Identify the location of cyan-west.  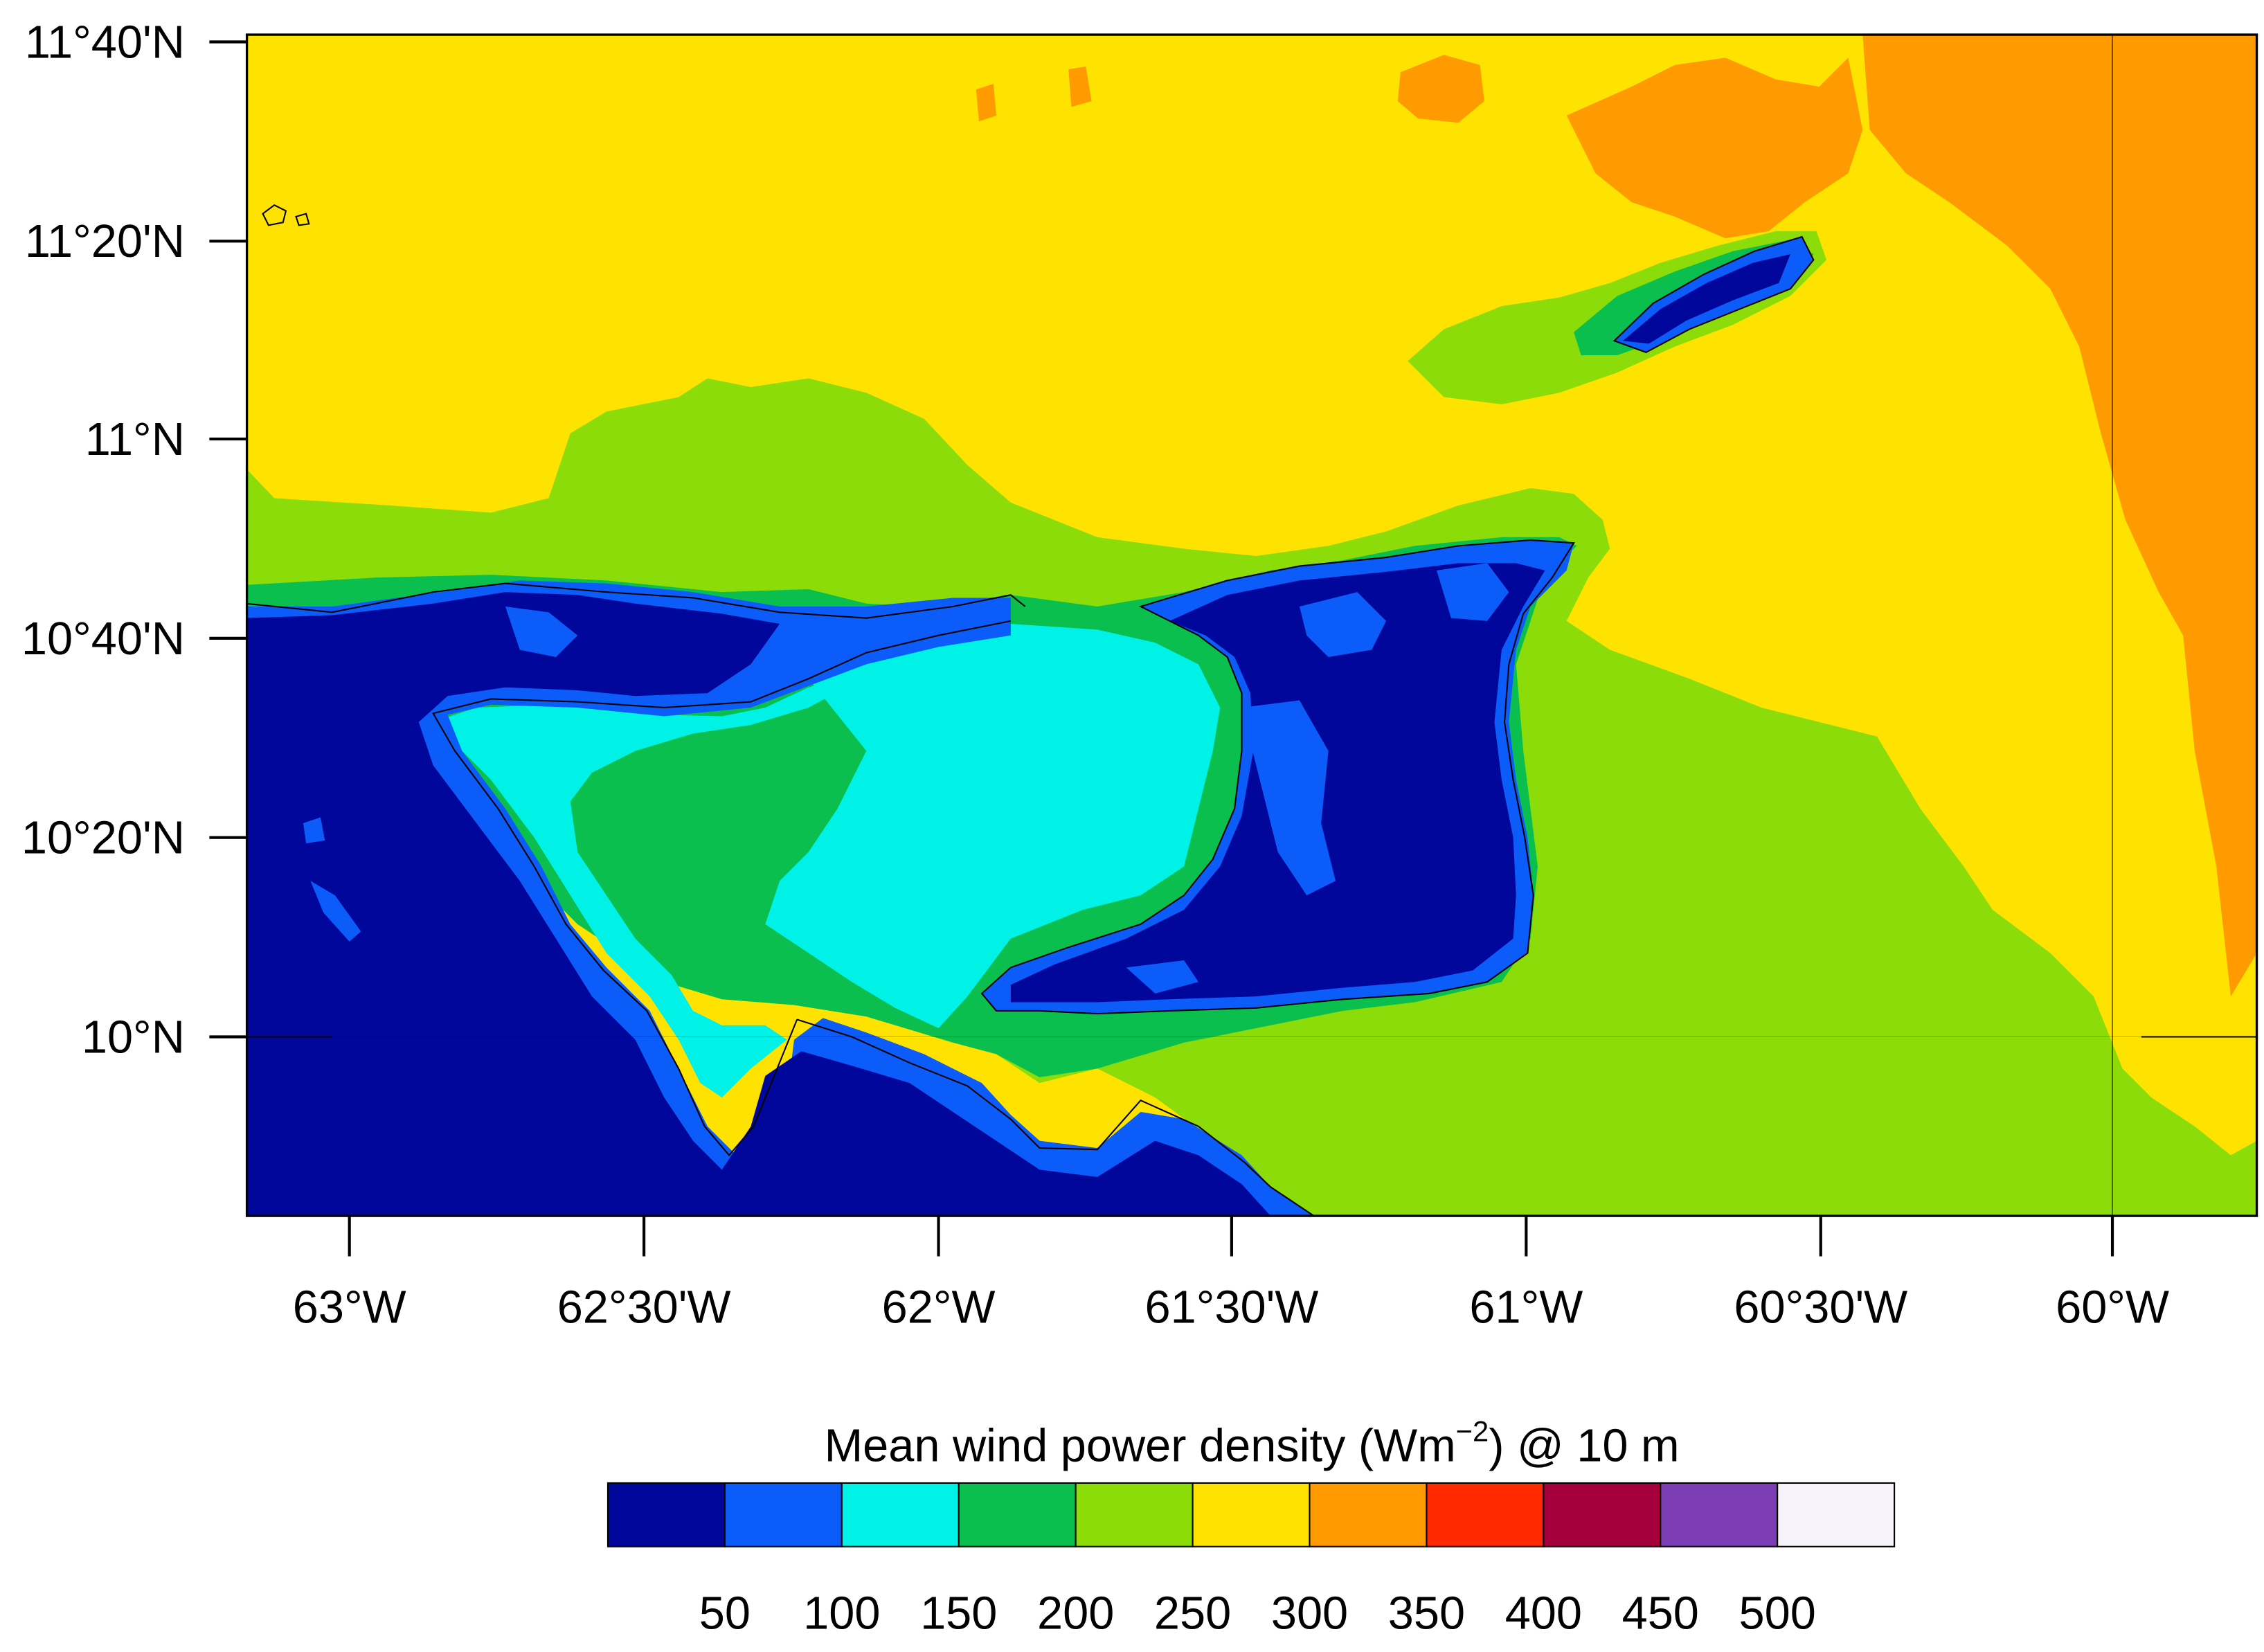
(678, 875).